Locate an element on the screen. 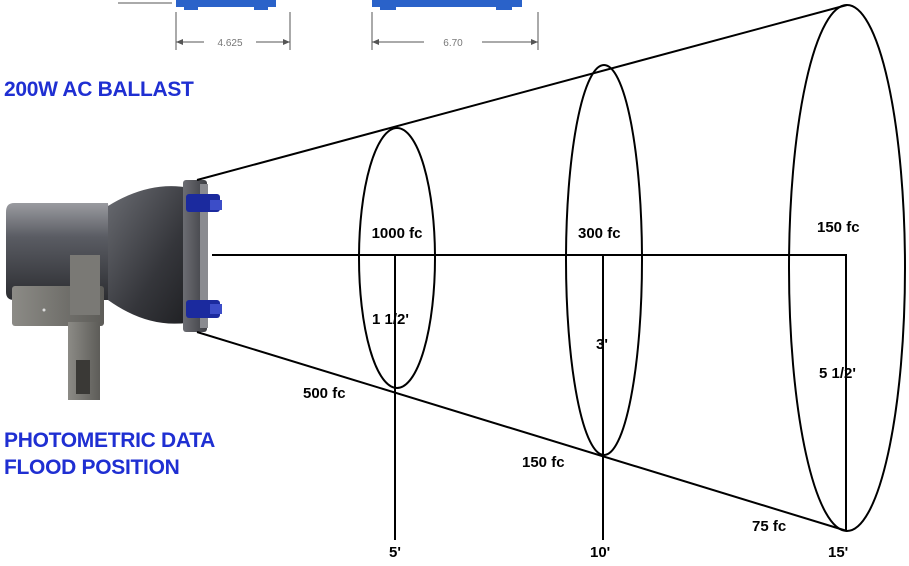  ring-5ft-diameter: 1 1/2' is located at coordinates (390, 319).